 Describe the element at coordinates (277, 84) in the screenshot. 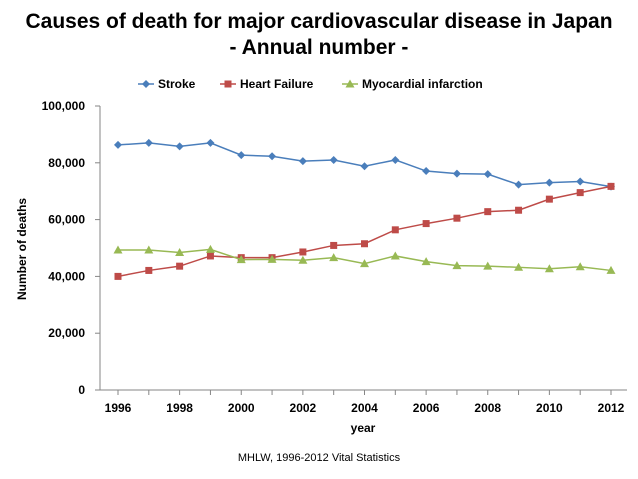

I see `legend-label-heart-failure: Heart Failure` at that location.